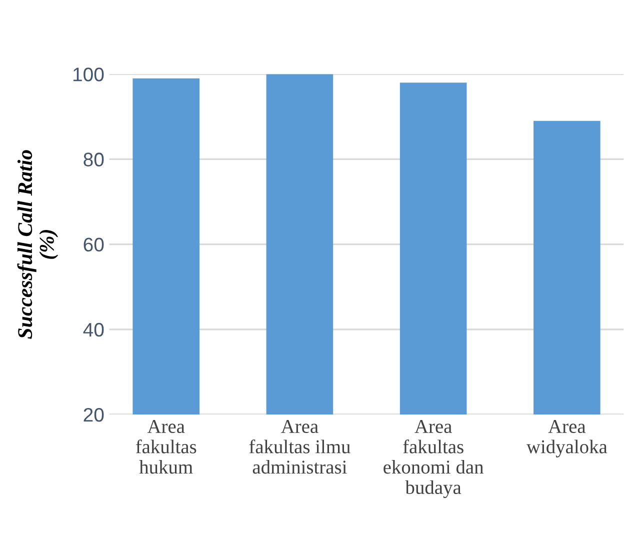  I want to click on x-tick-label: Area fakultas hukum, so click(166, 447).